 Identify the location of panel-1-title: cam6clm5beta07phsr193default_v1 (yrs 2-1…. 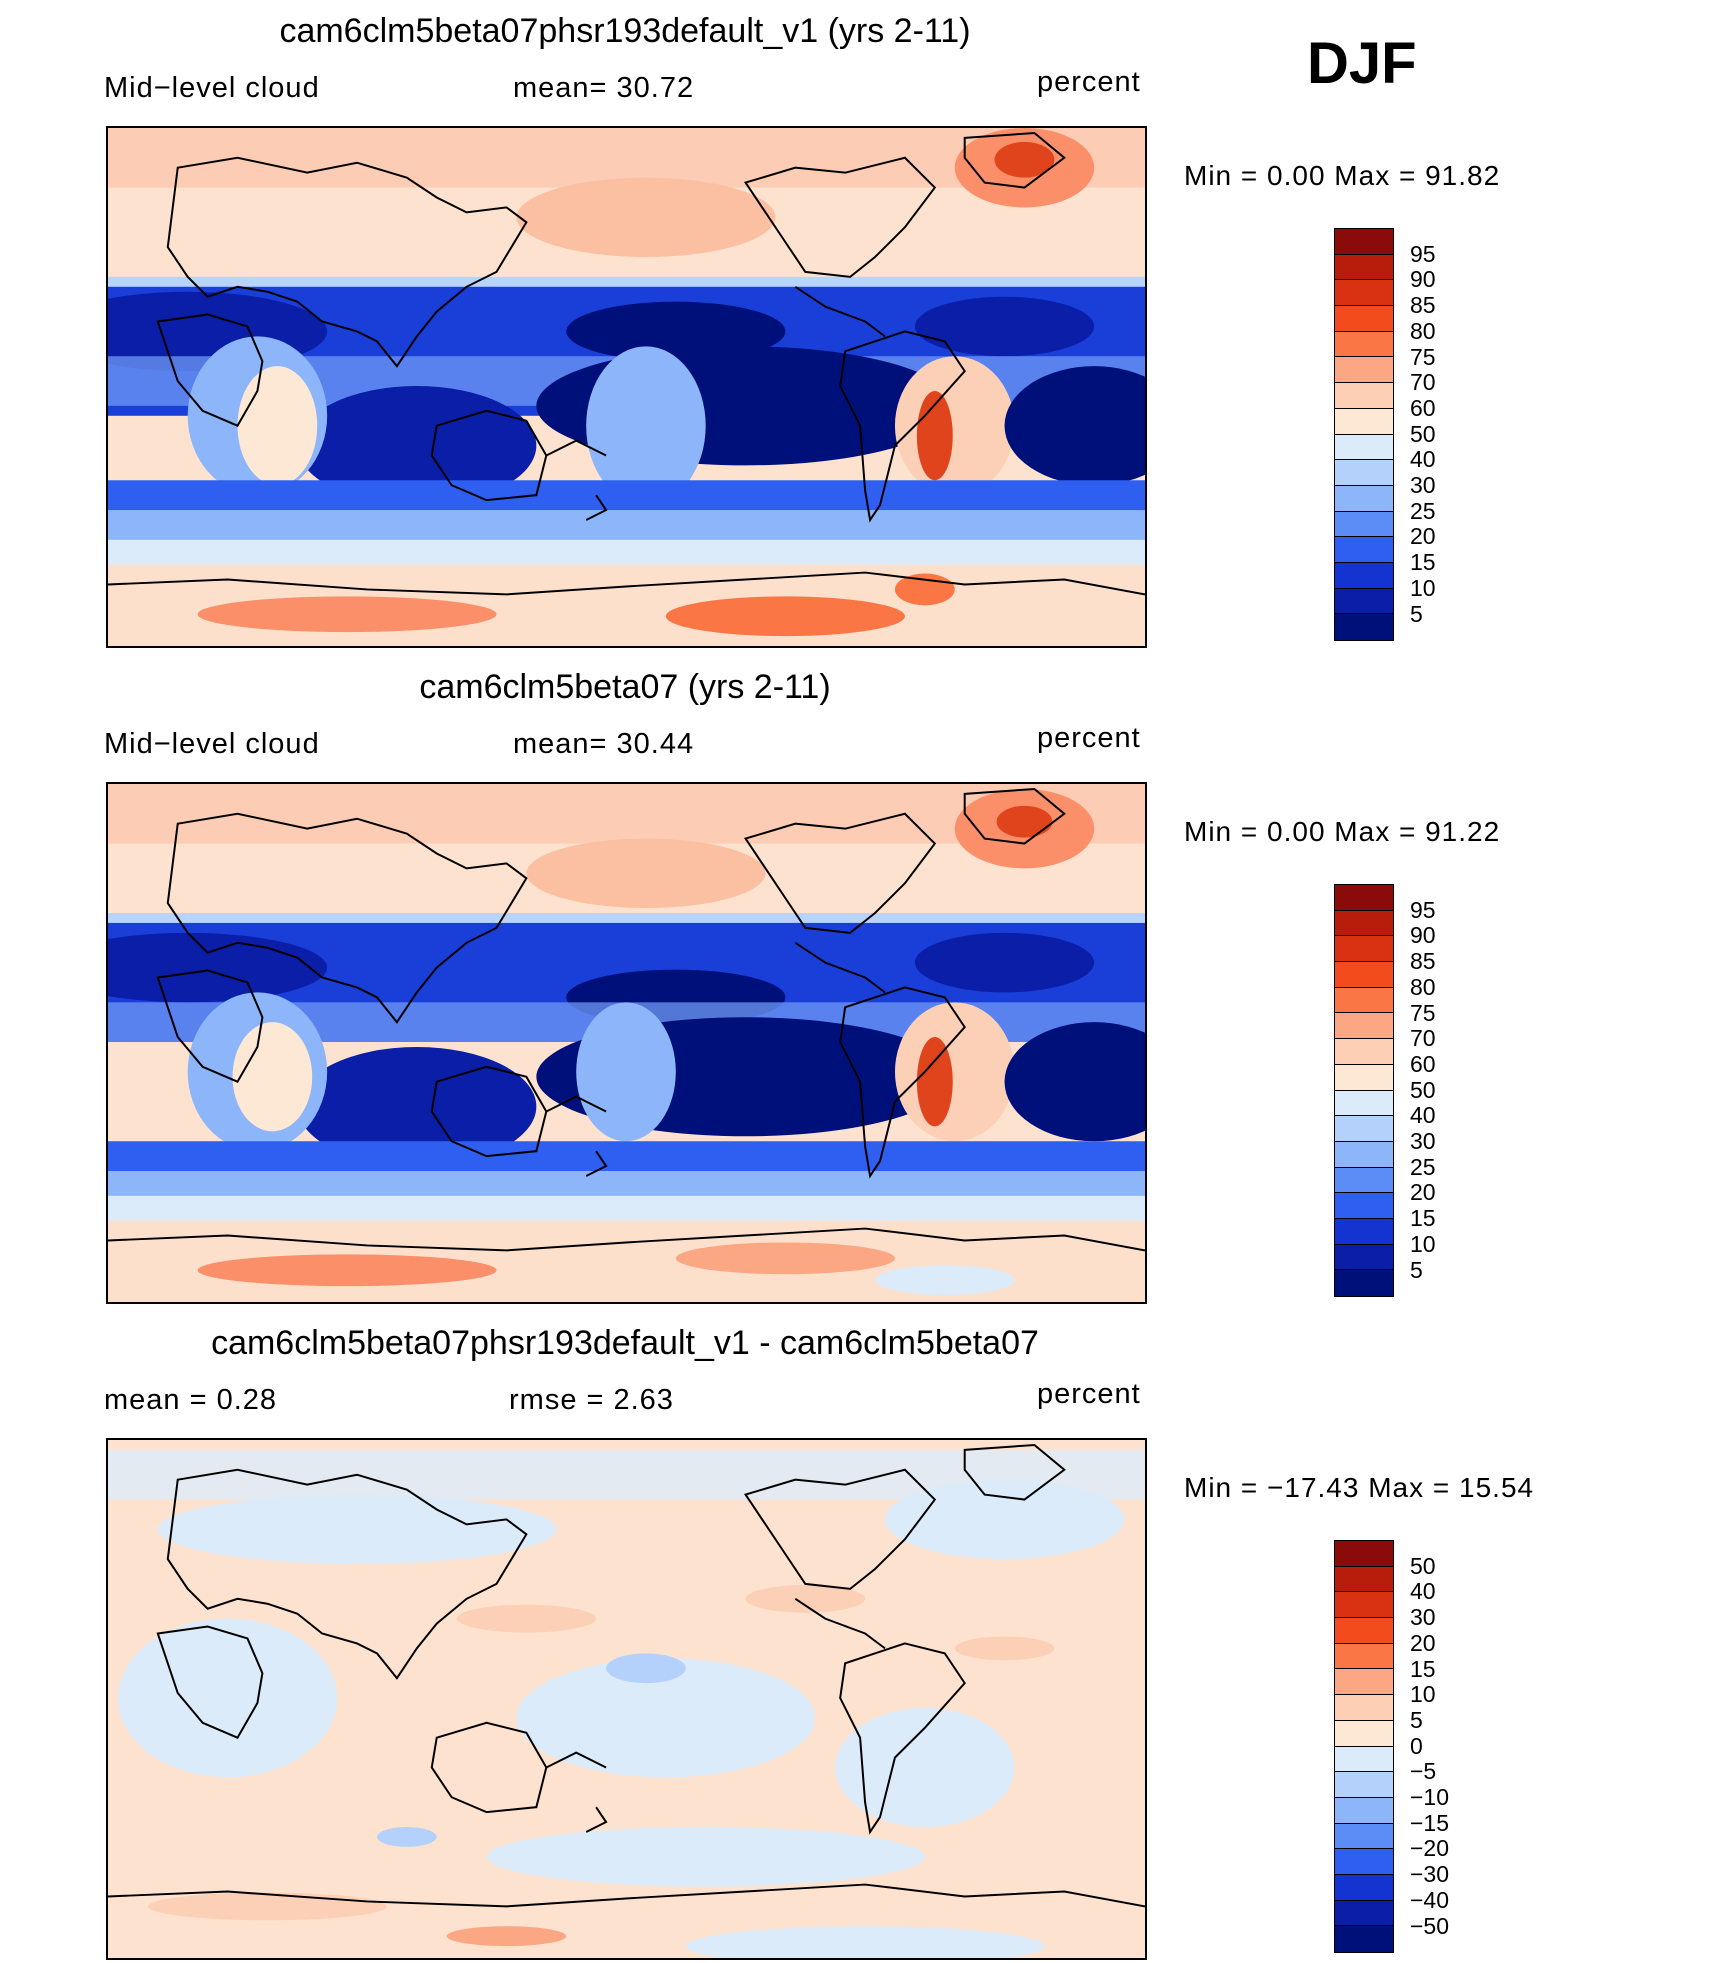
(625, 31).